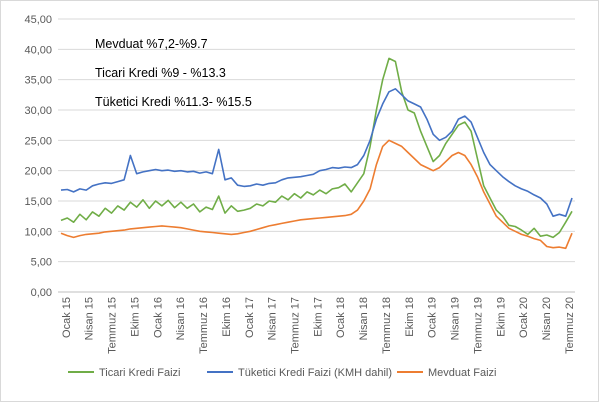  I want to click on y-tick-label: 15,00, so click(38, 202).